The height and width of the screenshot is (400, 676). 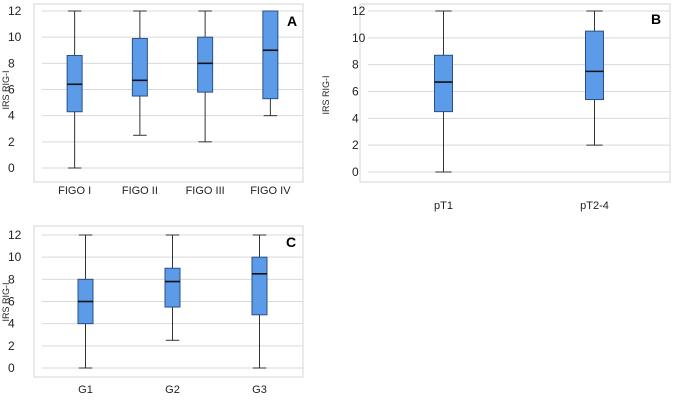 I want to click on panel-label: C, so click(x=291, y=242).